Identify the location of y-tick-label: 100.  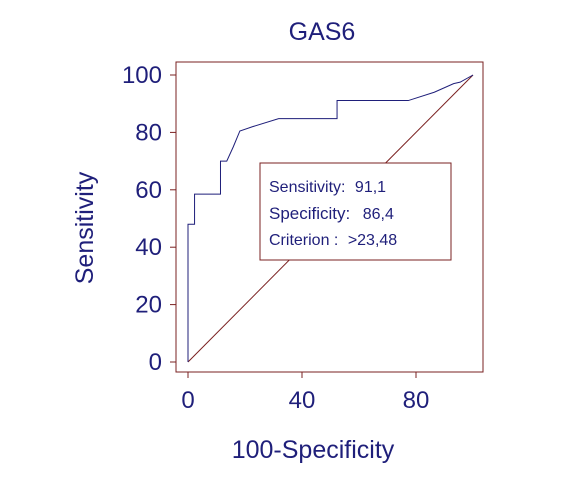
(142, 75).